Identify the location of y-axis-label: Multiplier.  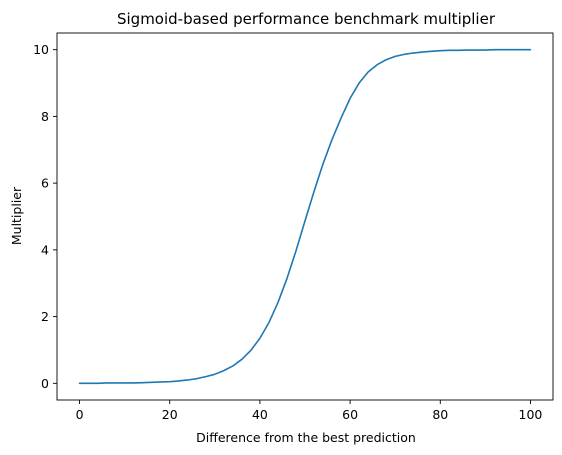
(16, 215).